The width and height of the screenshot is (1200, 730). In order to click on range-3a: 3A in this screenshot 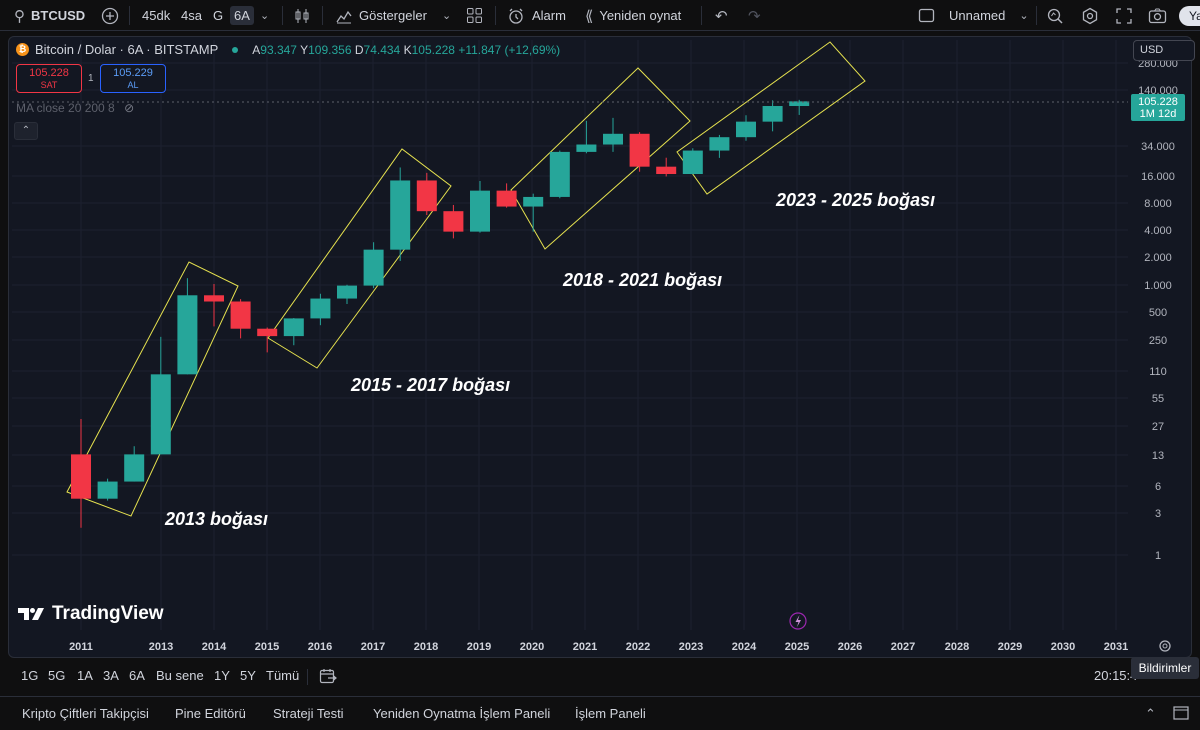, I will do `click(111, 675)`.